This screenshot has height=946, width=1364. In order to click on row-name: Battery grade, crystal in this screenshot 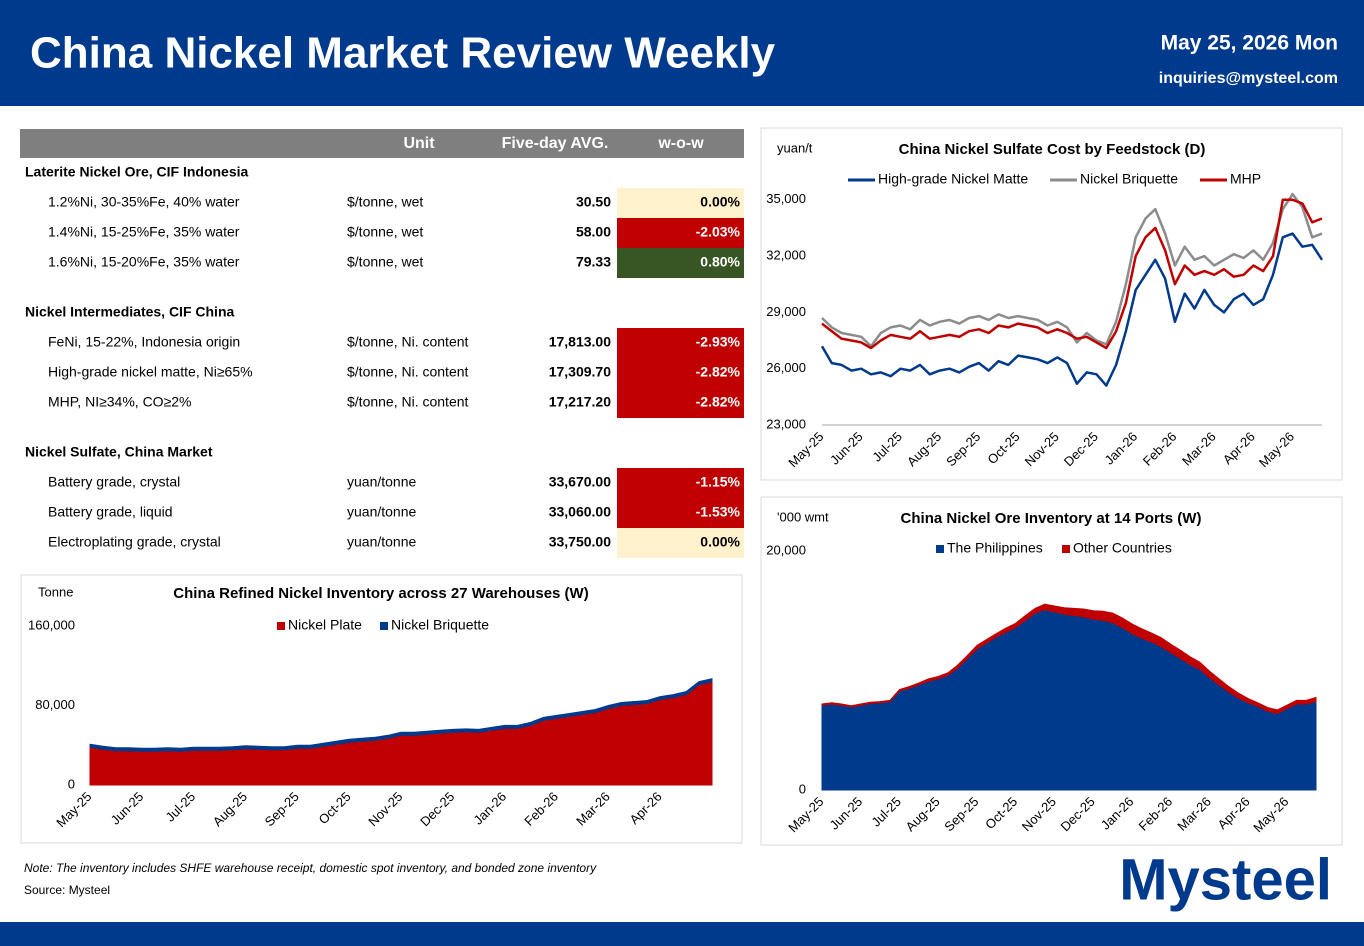, I will do `click(114, 482)`.